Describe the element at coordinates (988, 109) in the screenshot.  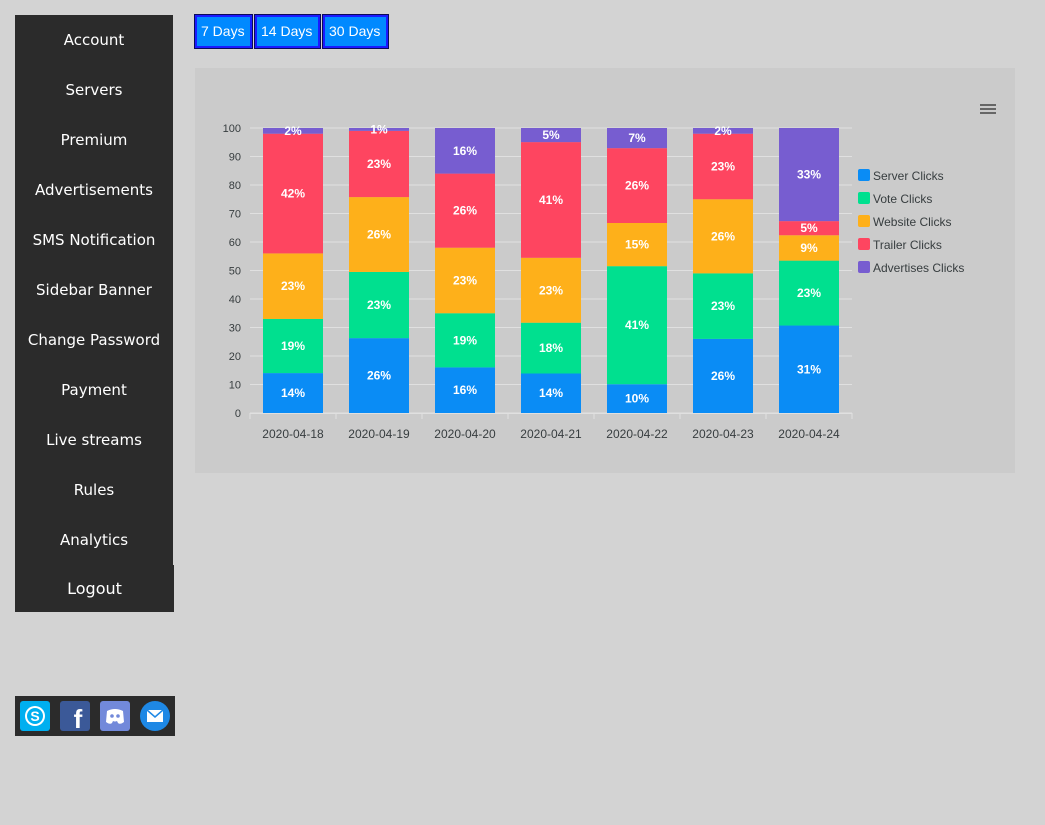
I see `chart-menu-icon` at that location.